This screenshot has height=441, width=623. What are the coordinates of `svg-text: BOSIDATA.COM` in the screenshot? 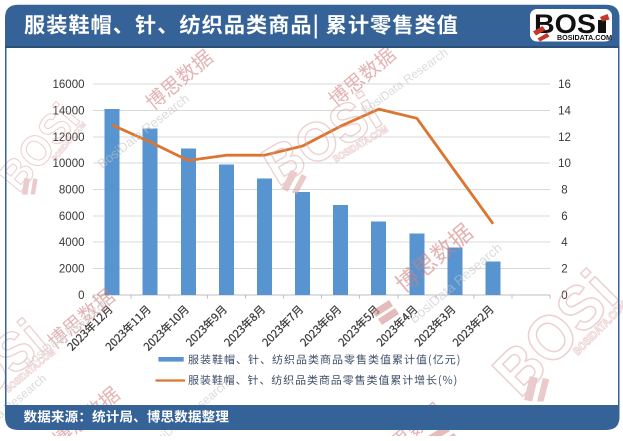 It's located at (584, 38).